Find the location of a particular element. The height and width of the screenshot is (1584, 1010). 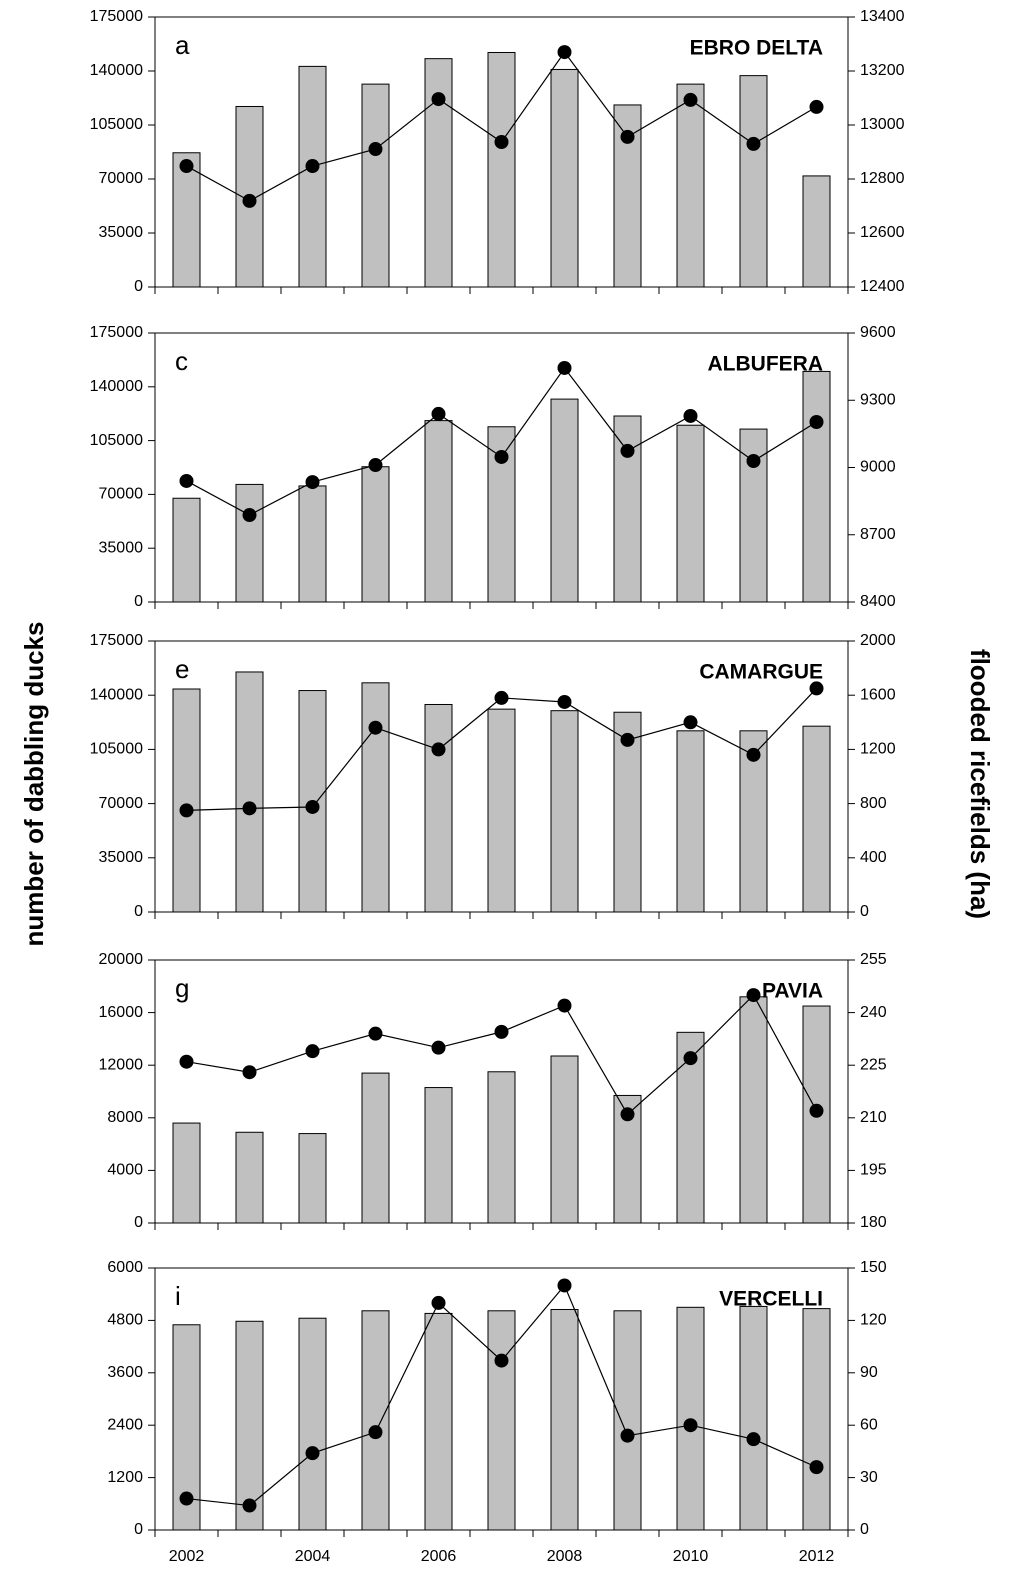

y-axis-title: number of dabbling ducks is located at coordinates (34, 783).